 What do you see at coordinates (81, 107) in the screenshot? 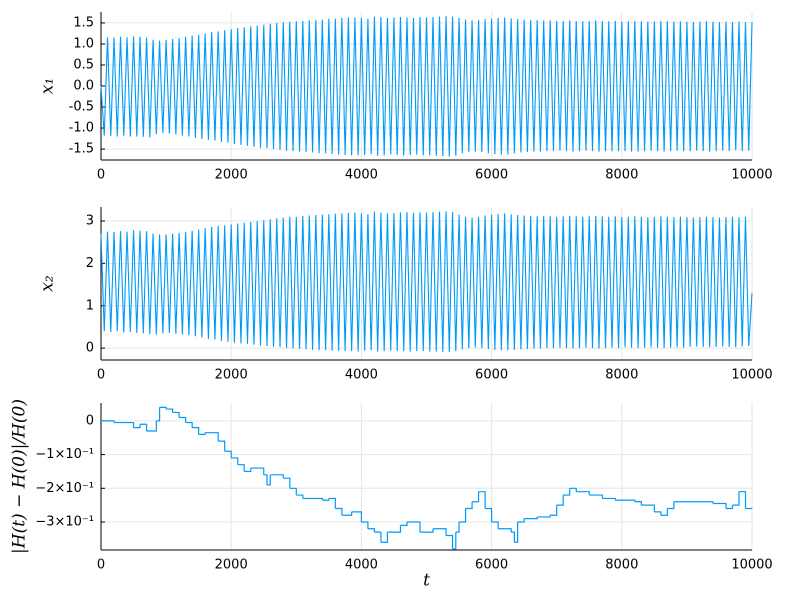
I see `y-tick-label: -0.5` at bounding box center [81, 107].